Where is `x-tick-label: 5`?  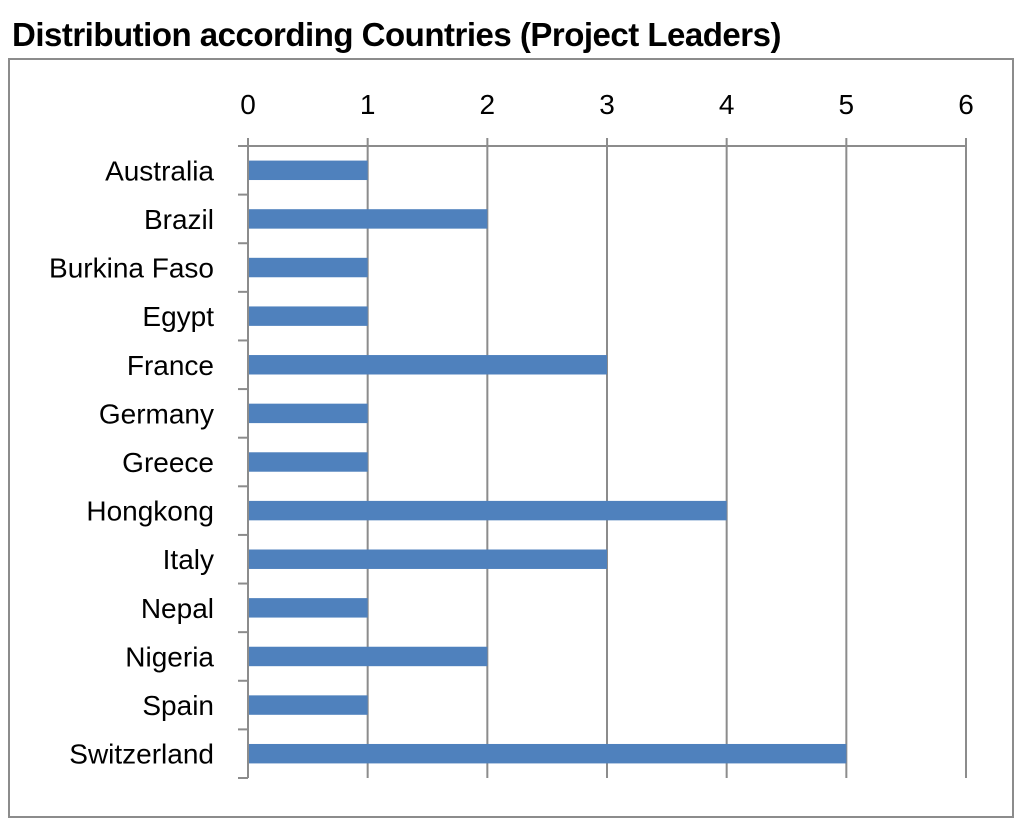
x-tick-label: 5 is located at coordinates (847, 104).